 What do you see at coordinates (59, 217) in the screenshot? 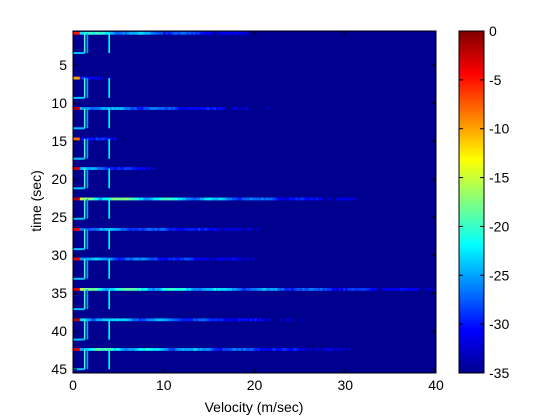
I see `y-tick-label: 25` at bounding box center [59, 217].